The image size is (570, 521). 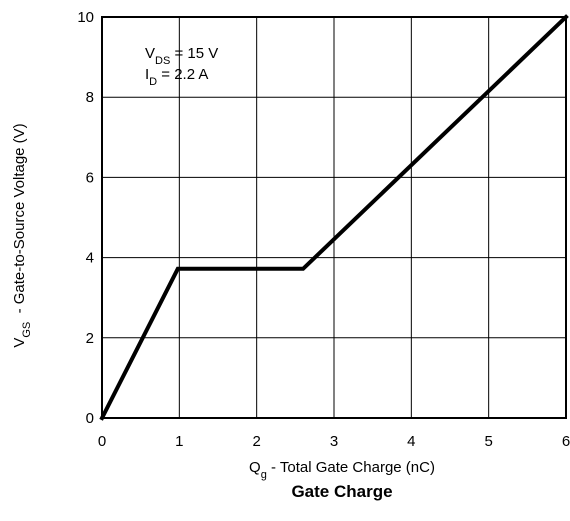 What do you see at coordinates (256, 441) in the screenshot?
I see `x-tick-label: 2` at bounding box center [256, 441].